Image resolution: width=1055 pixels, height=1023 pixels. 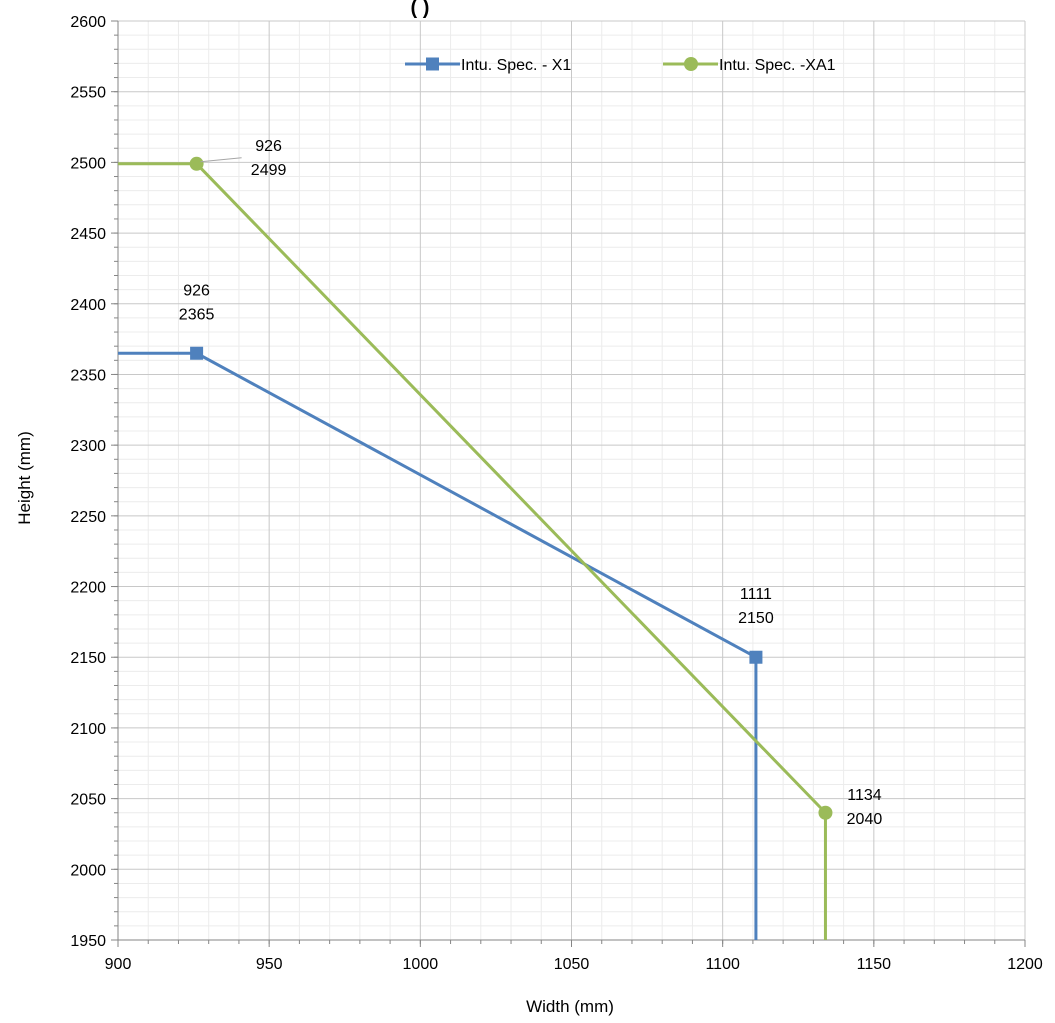 What do you see at coordinates (874, 964) in the screenshot?
I see `x-tick-label: 1150` at bounding box center [874, 964].